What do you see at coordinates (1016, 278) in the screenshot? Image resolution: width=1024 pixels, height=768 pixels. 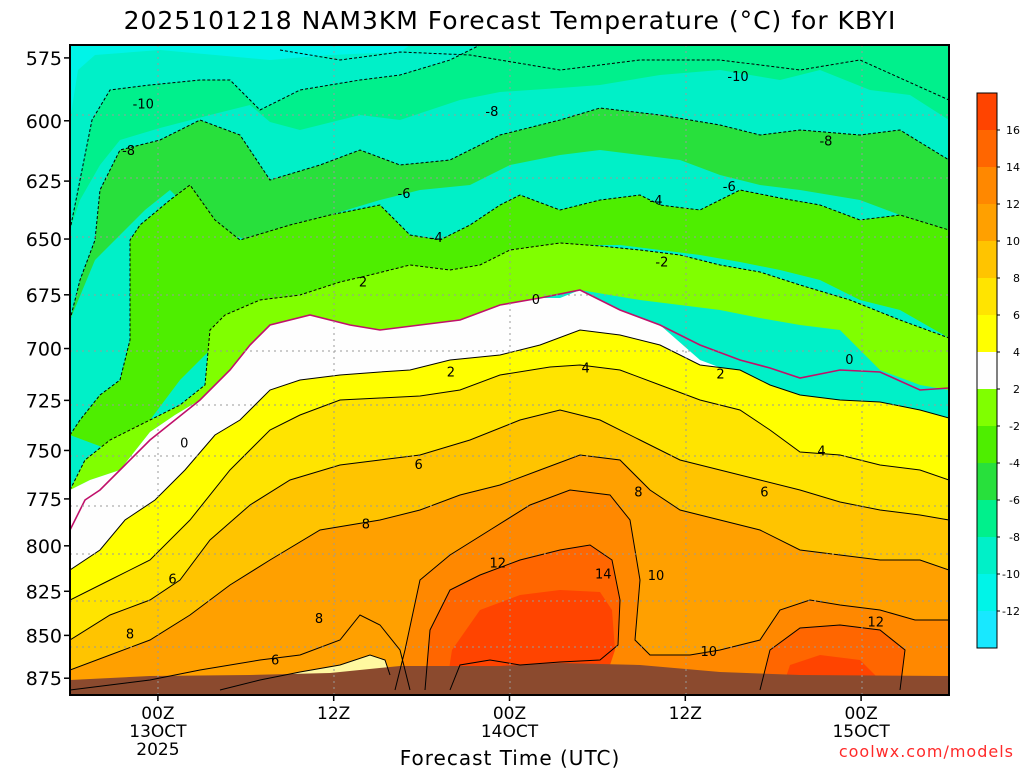 I see `colorbar-label: 8` at bounding box center [1016, 278].